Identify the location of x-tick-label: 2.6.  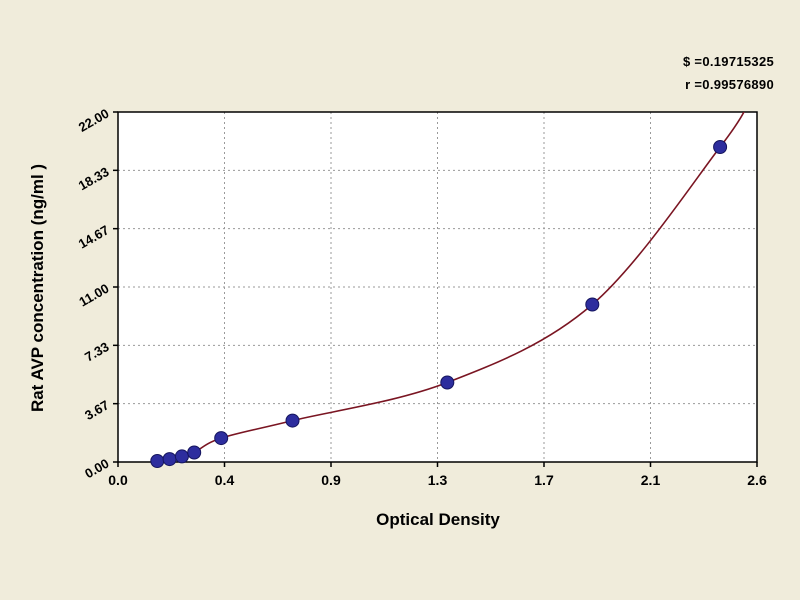
(757, 480).